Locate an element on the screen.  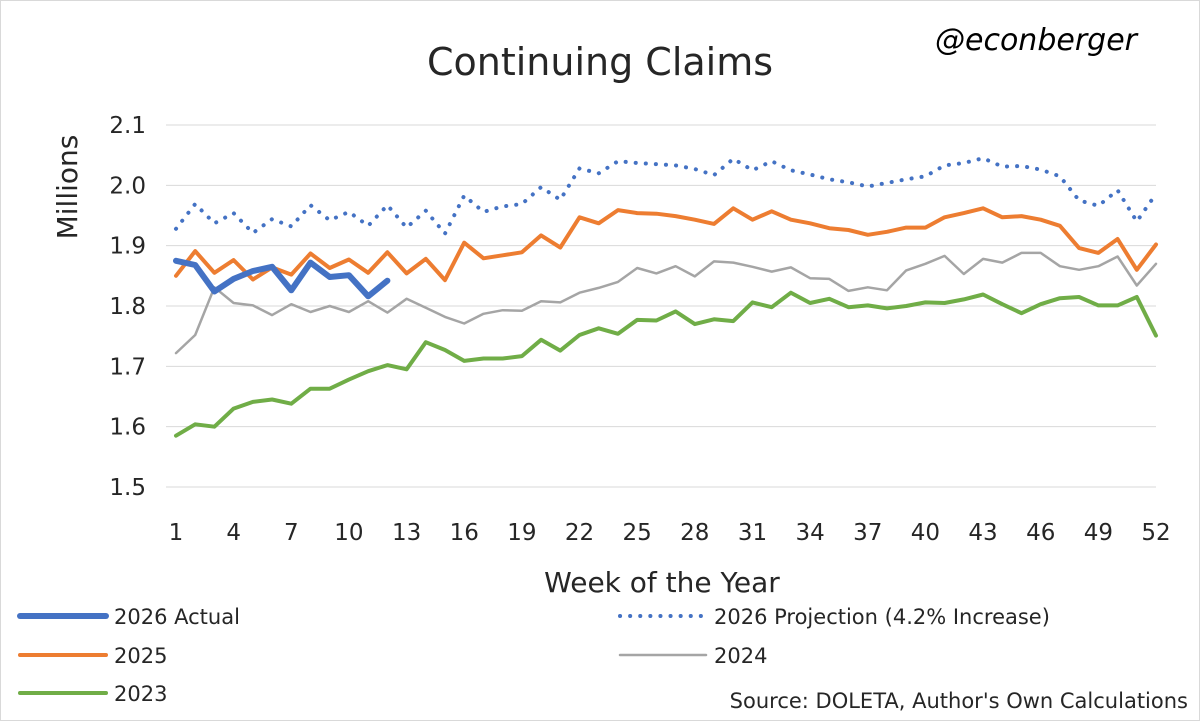
y-axis-ticks: 1.5 1.6 1.7 1.8 1.9 2.0 2.1 is located at coordinates (127, 307).